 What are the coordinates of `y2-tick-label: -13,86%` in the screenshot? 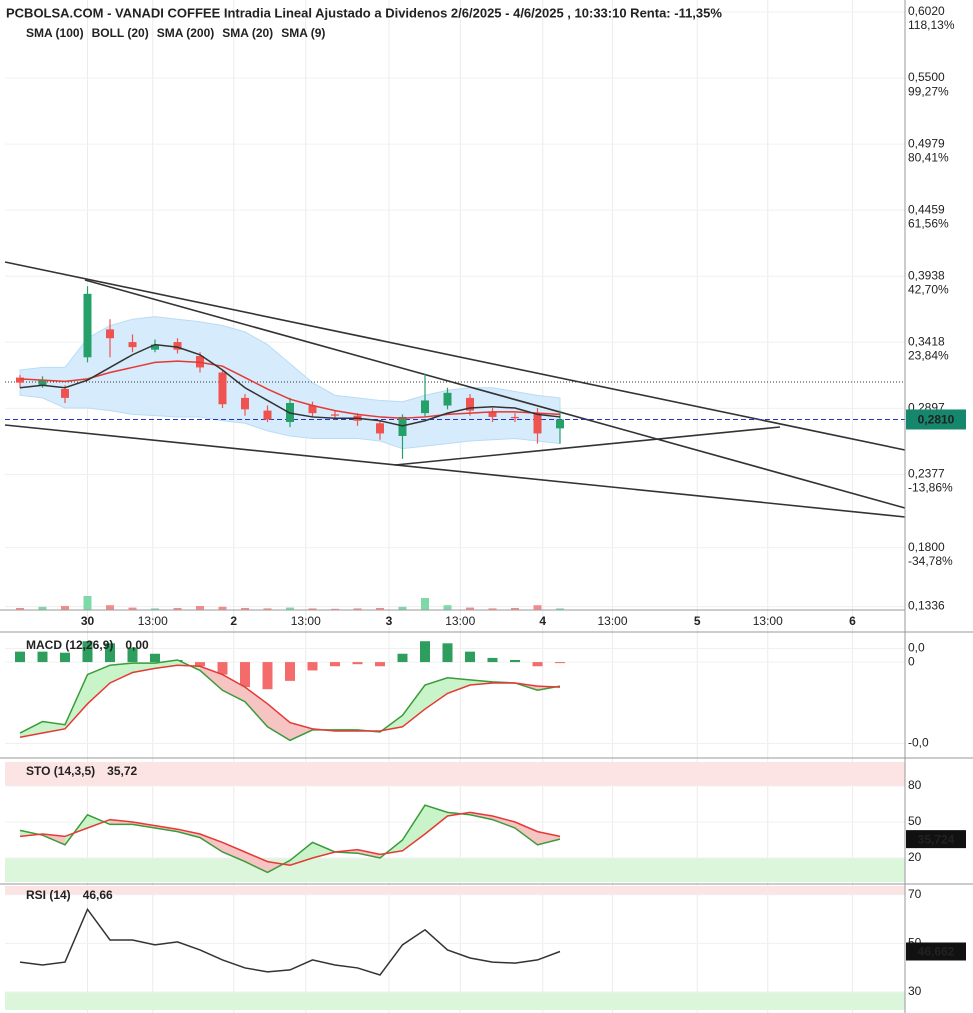 It's located at (930, 488).